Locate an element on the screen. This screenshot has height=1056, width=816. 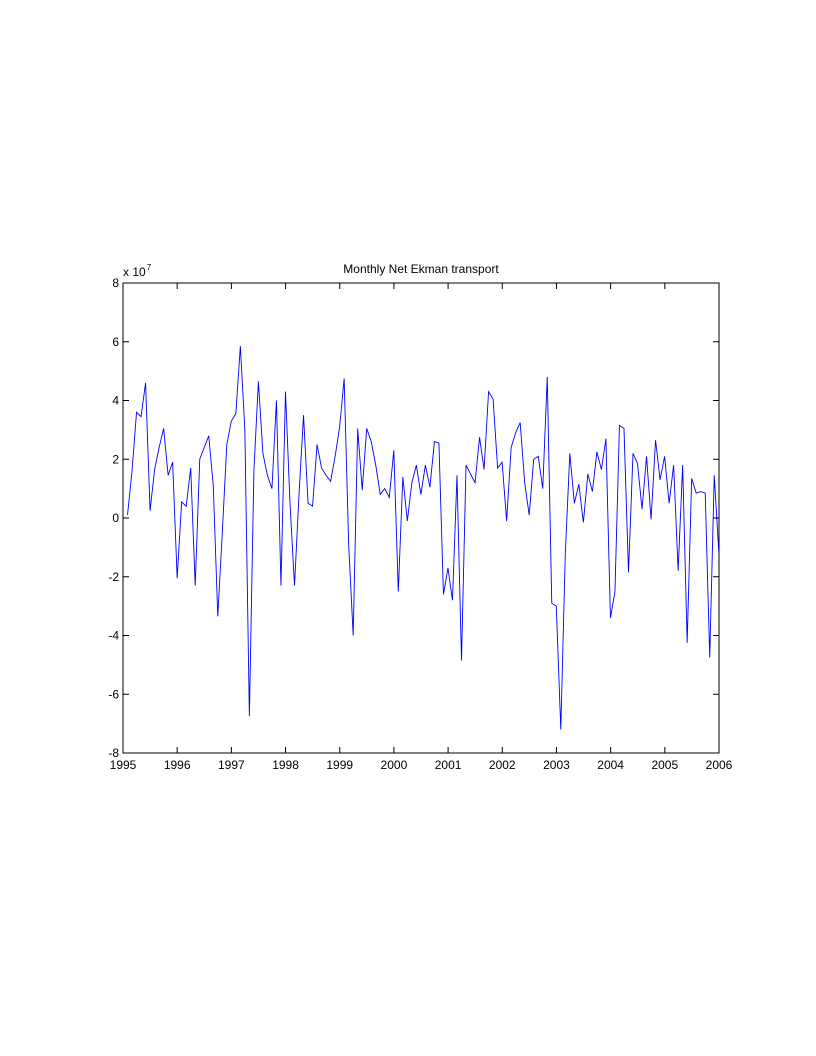
y-tick-label: 6 is located at coordinates (115, 342).